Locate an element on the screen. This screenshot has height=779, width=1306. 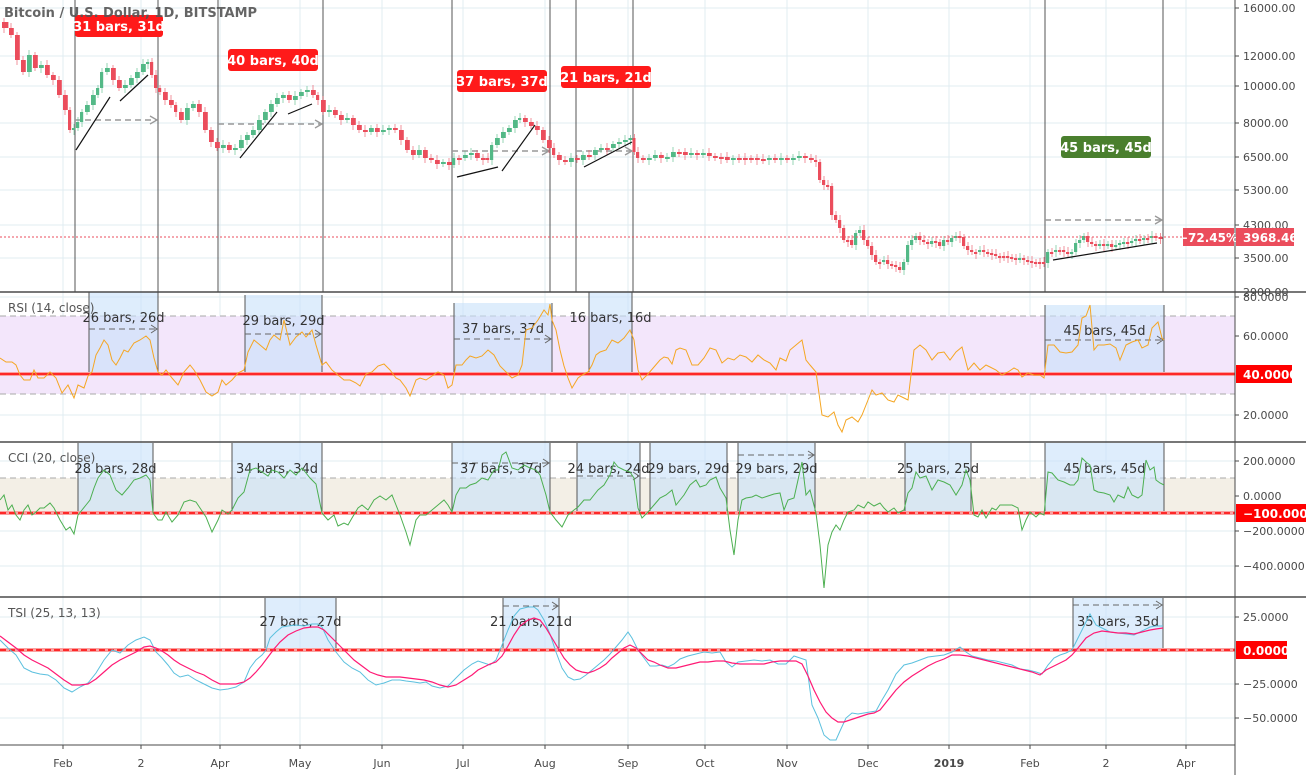
bars-range-badge: 21 bars, 21d is located at coordinates (606, 77).